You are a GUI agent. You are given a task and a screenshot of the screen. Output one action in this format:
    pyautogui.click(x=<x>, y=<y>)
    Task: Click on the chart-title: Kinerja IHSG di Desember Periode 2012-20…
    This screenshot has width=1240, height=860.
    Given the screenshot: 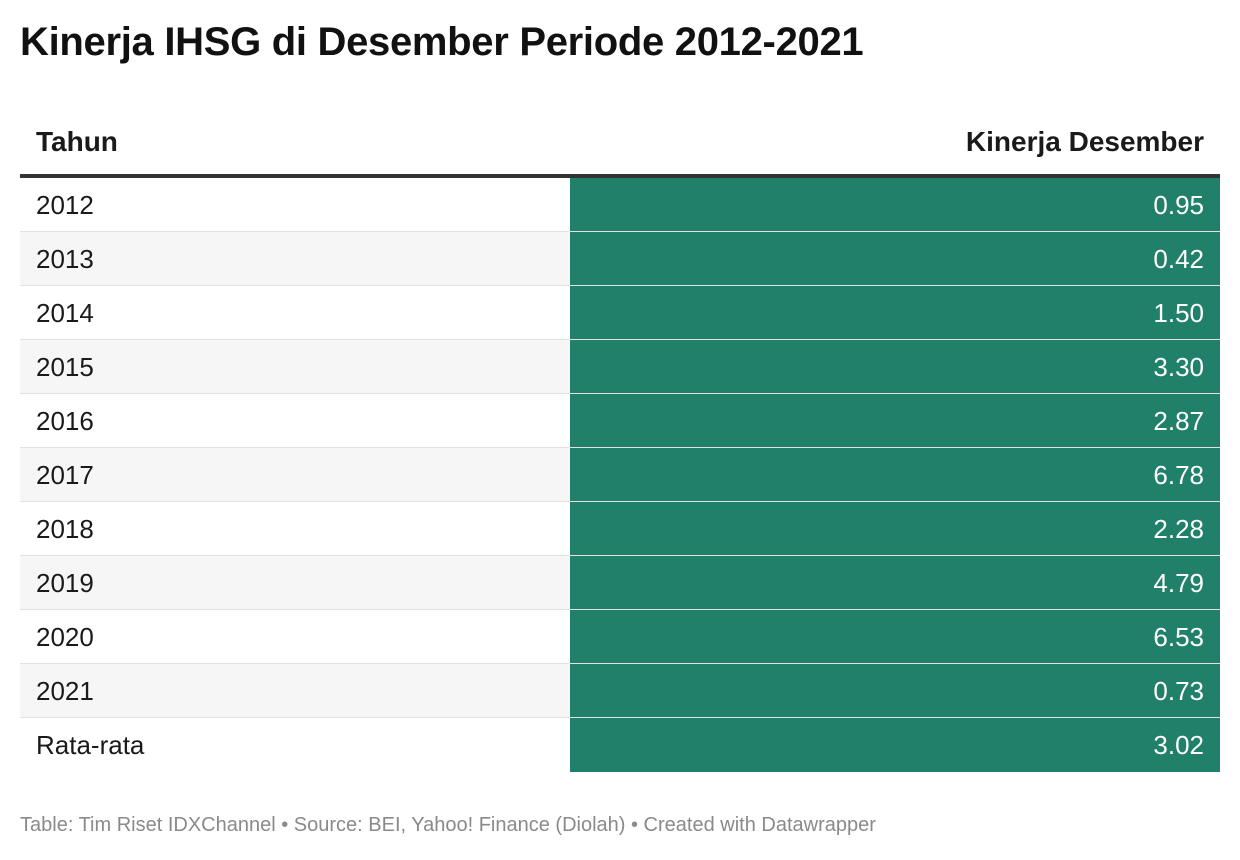 What is the action you would take?
    pyautogui.click(x=442, y=42)
    